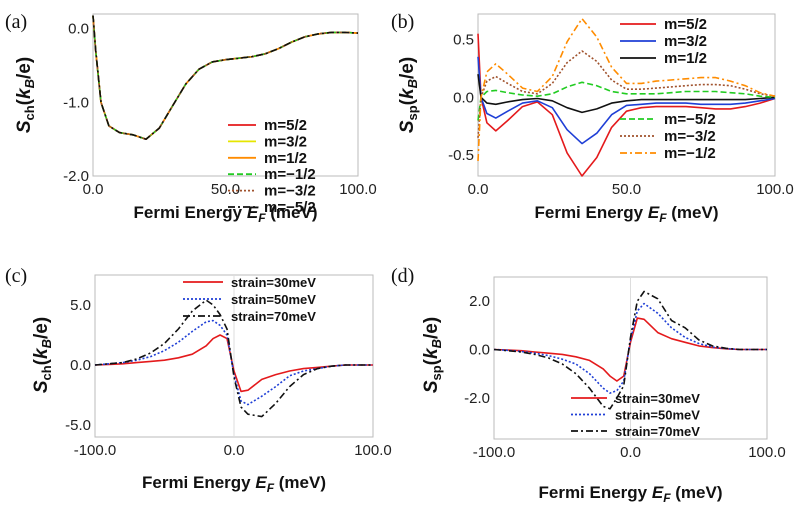 The image size is (806, 506). I want to click on y-tick-label: -5.0, so click(78, 425).